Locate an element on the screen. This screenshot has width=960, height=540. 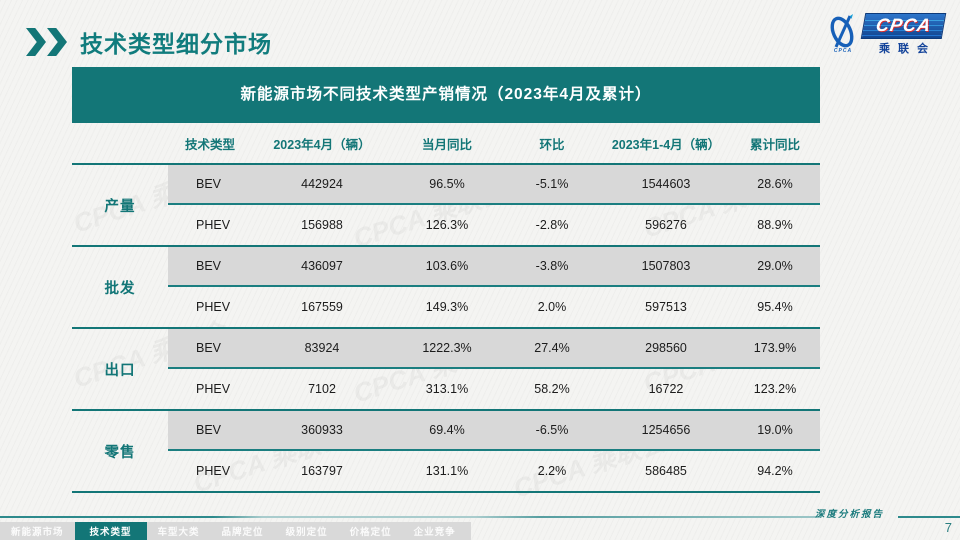
column-header: 2023年1-4月（辆） is located at coordinates (666, 144).